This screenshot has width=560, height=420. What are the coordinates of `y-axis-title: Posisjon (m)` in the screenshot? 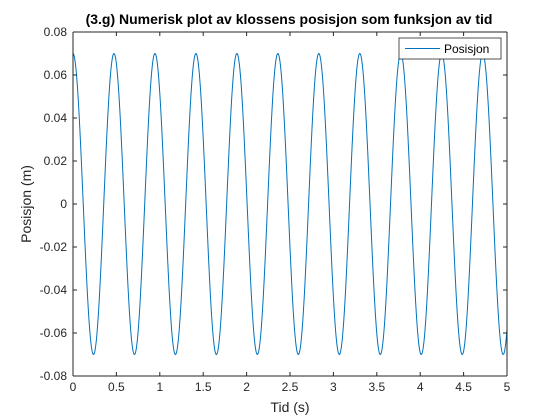 It's located at (26, 204).